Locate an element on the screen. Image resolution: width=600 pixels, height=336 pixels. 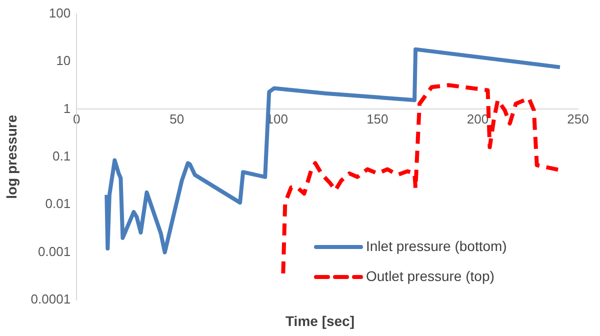
legend-label: Inlet pressure (bottom) is located at coordinates (436, 246).